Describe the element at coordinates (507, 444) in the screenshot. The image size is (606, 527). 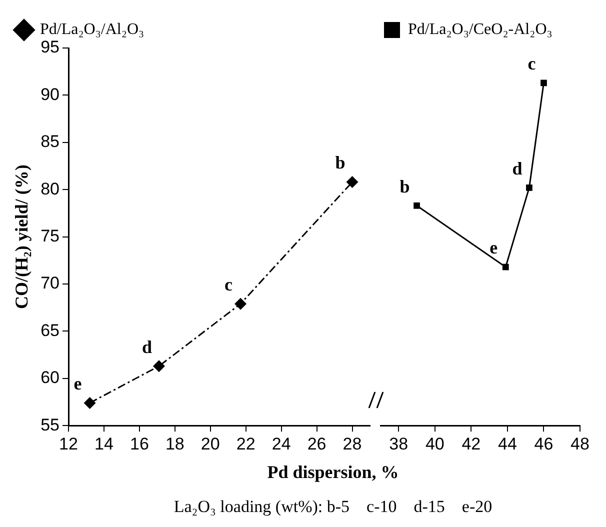
I see `x-tick-label: 44` at that location.